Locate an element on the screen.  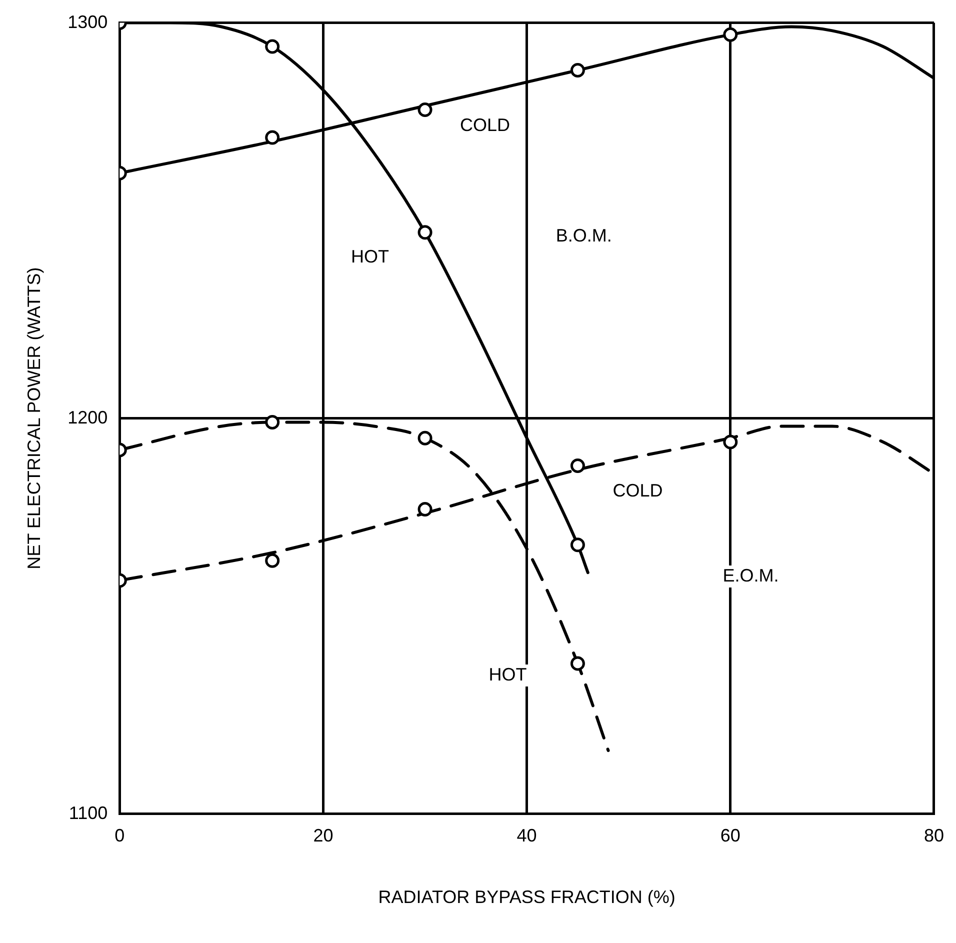
x-tick-label: 40 is located at coordinates (526, 836).